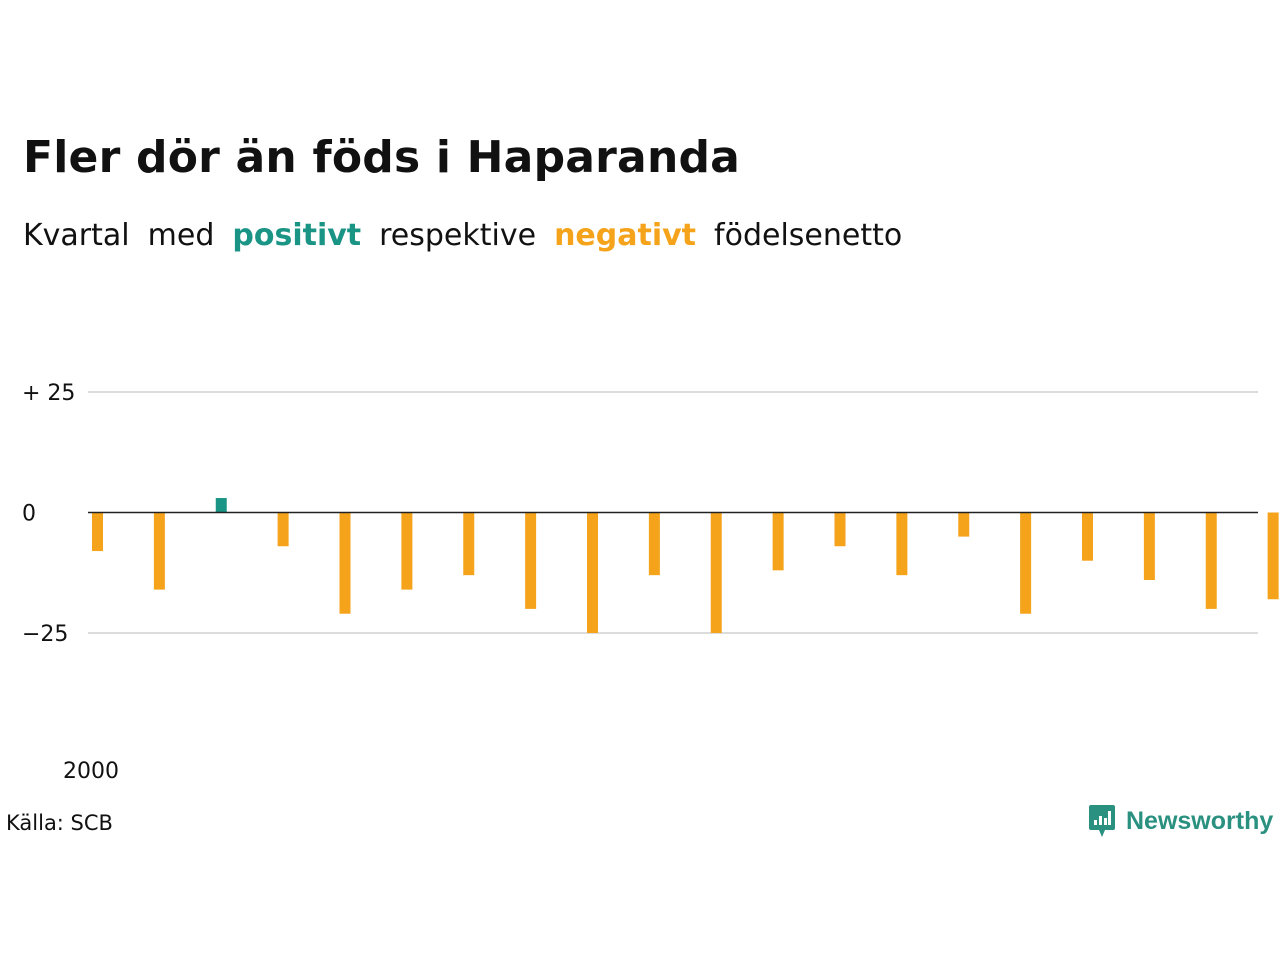 Image resolution: width=1280 pixels, height=960 pixels. Describe the element at coordinates (1200, 820) in the screenshot. I see `brand-name: Newsworthy` at that location.